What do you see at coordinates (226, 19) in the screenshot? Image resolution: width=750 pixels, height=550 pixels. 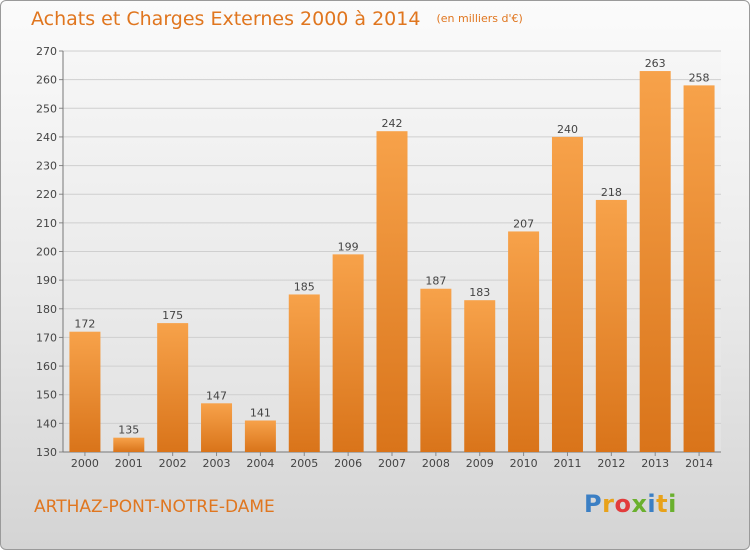 I see `chart-title-main: Achats et Charges Externes 2000 à 2014` at bounding box center [226, 19].